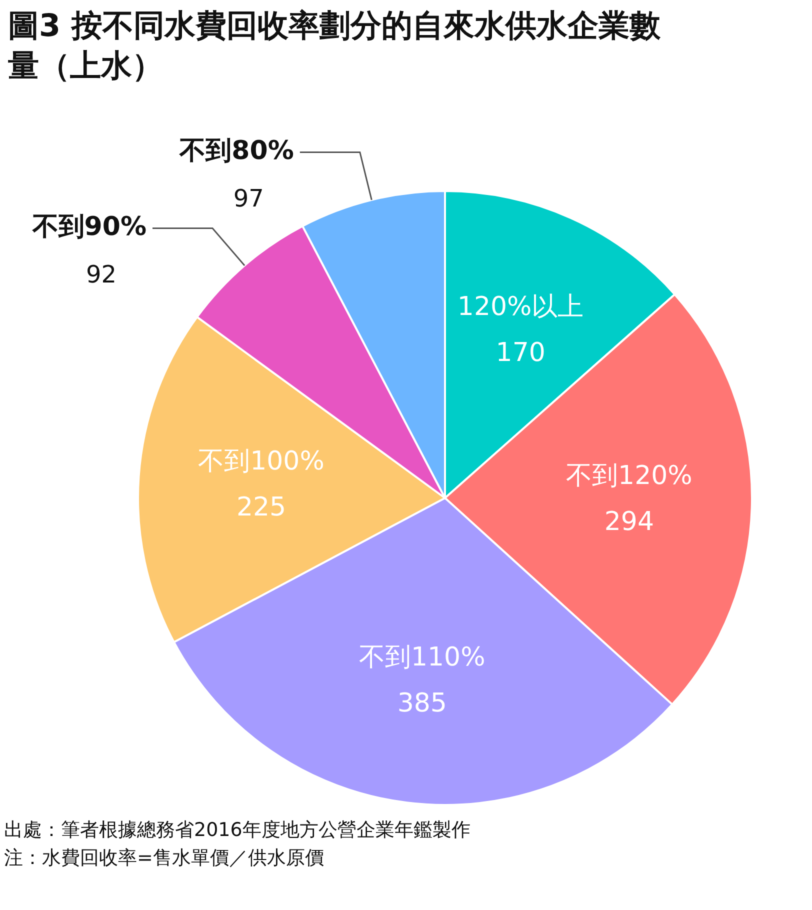 The height and width of the screenshot is (910, 812). Describe the element at coordinates (248, 198) in the screenshot. I see `data-label: 97` at that location.